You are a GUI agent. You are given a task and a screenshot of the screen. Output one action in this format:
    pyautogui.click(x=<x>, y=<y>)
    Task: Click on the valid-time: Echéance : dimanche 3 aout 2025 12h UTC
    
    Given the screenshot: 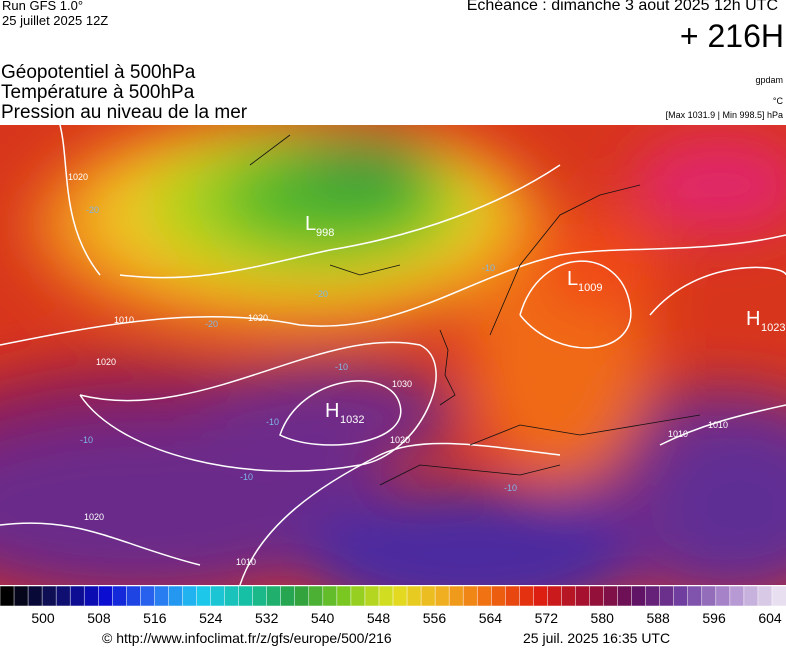 What is the action you would take?
    pyautogui.click(x=622, y=7)
    